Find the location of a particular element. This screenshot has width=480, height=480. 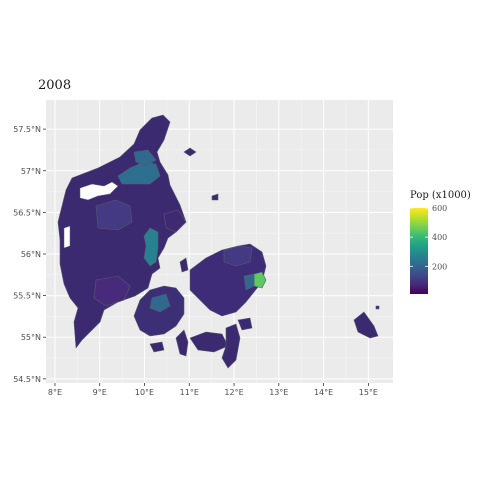

y-tick-label: 55°N is located at coordinates (31, 337).